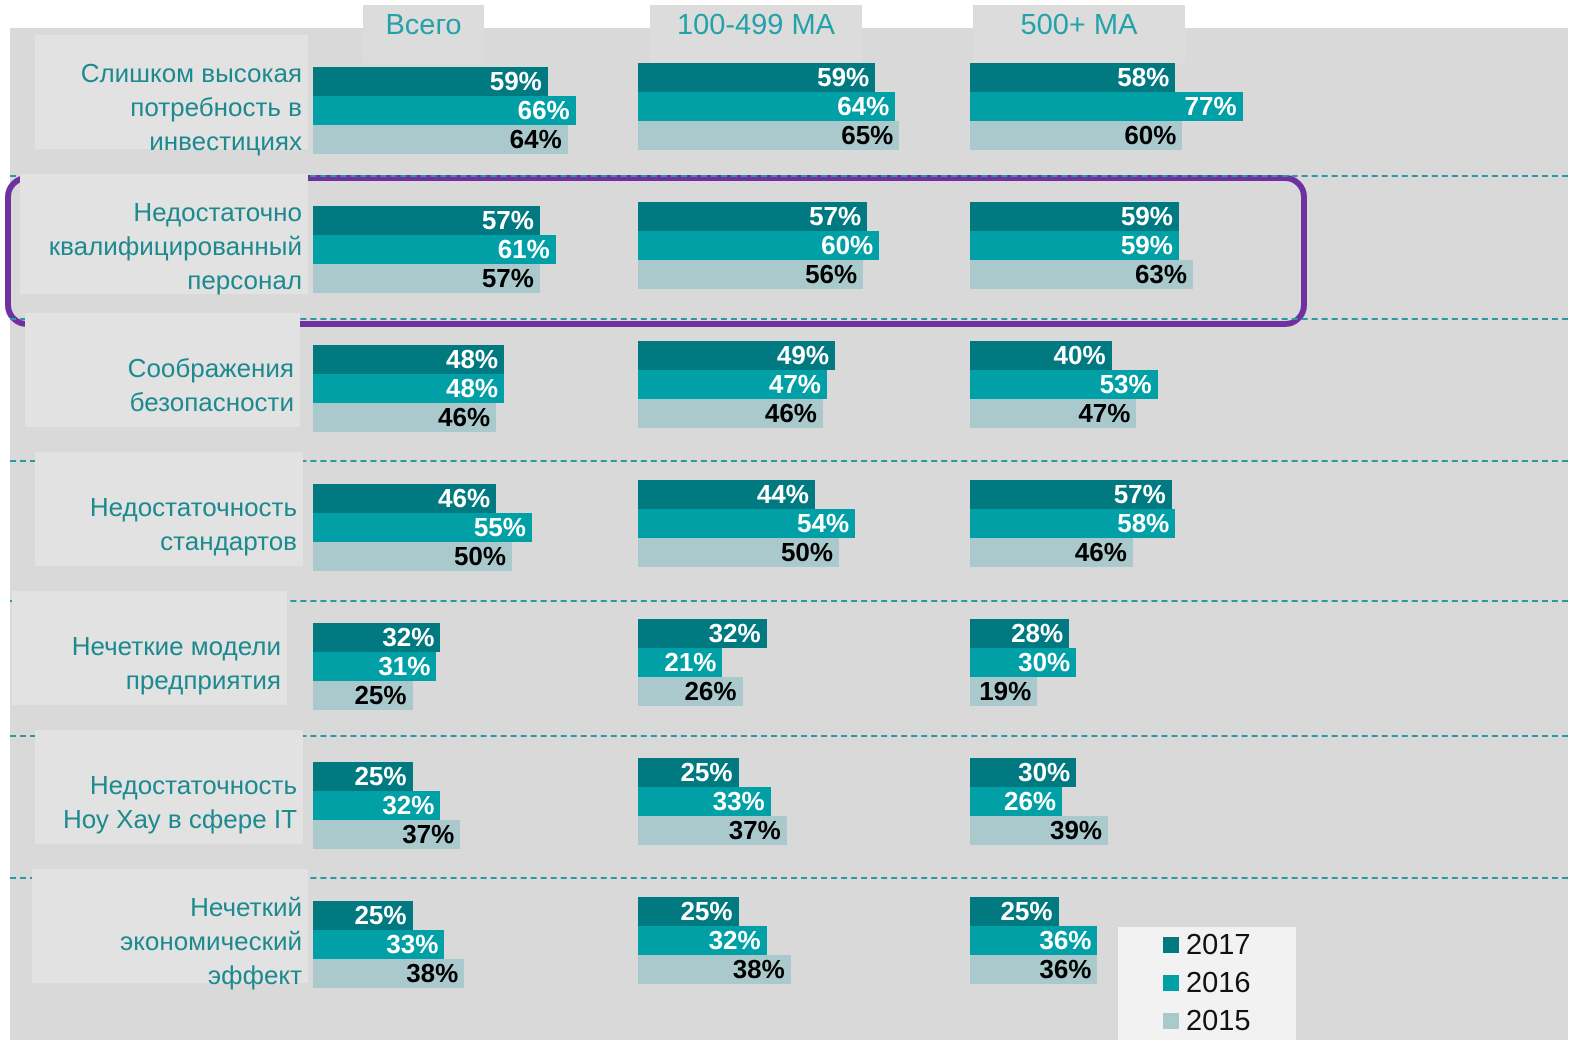 This screenshot has width=1589, height=1054. Describe the element at coordinates (1076, 830) in the screenshot. I see `value-label: 39%` at that location.